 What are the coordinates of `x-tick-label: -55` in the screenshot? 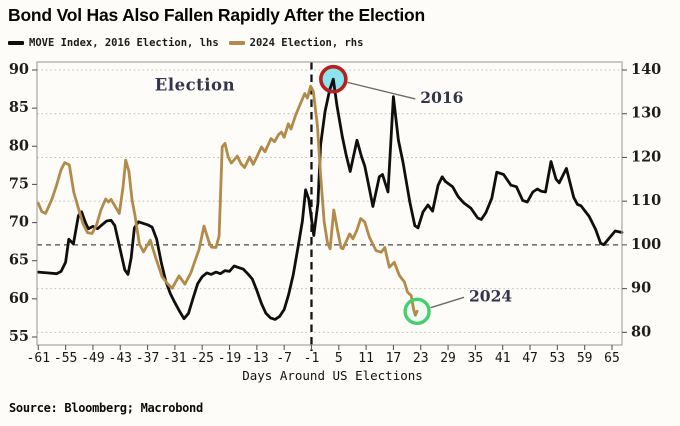 It's located at (65, 358).